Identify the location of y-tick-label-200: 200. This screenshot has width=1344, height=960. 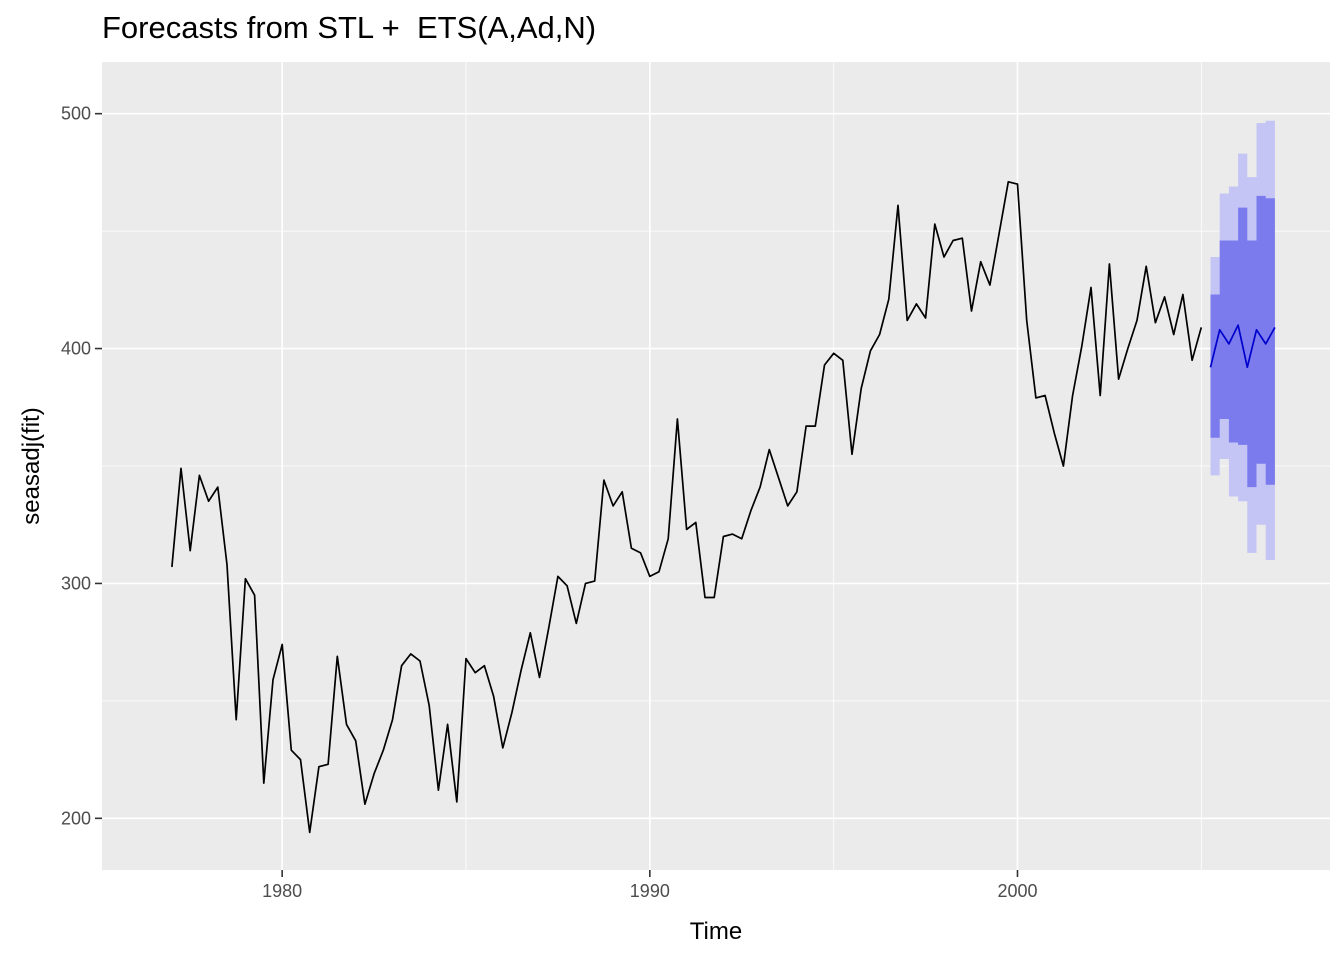
(76, 818).